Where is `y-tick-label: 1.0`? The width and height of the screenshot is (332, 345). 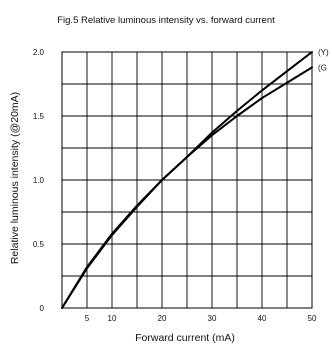
y-tick-label: 1.0 is located at coordinates (39, 180).